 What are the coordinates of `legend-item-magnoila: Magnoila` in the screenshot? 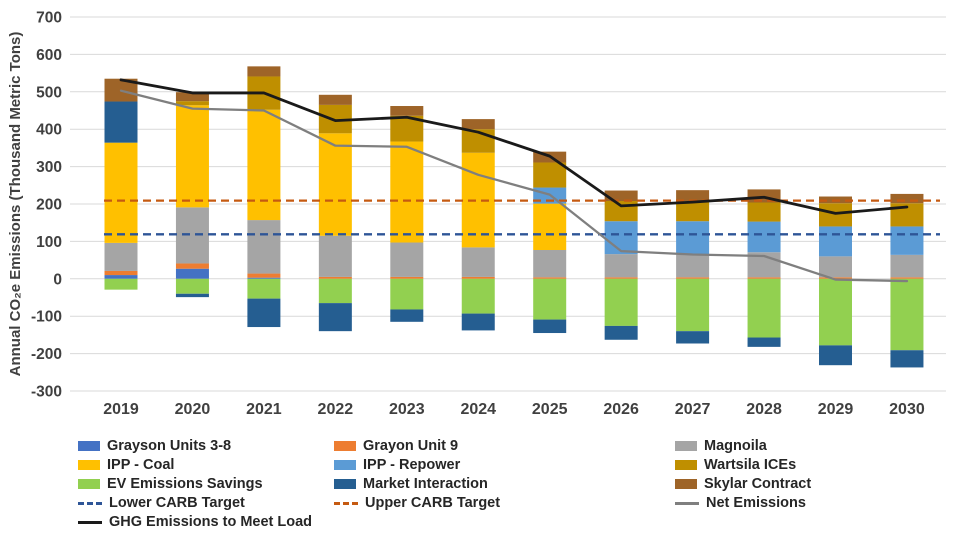 It's located at (721, 446).